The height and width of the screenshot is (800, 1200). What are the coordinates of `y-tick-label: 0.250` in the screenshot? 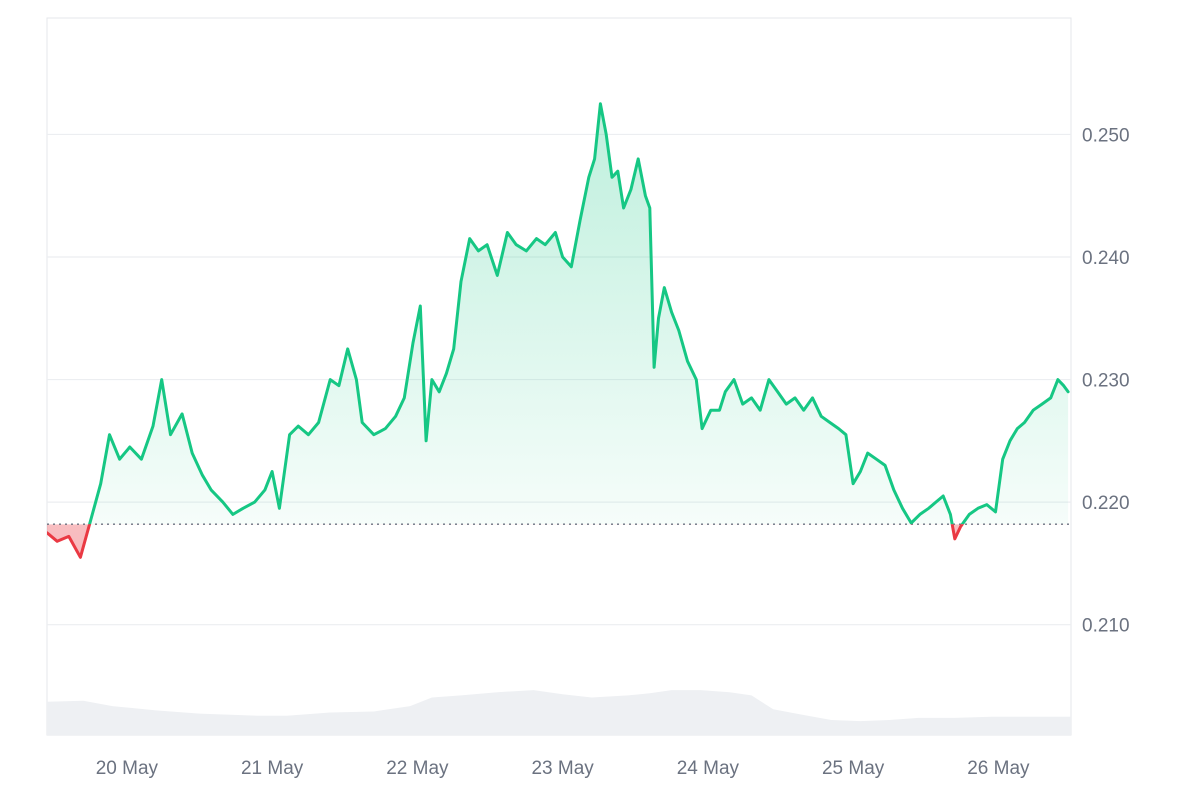 It's located at (1106, 135).